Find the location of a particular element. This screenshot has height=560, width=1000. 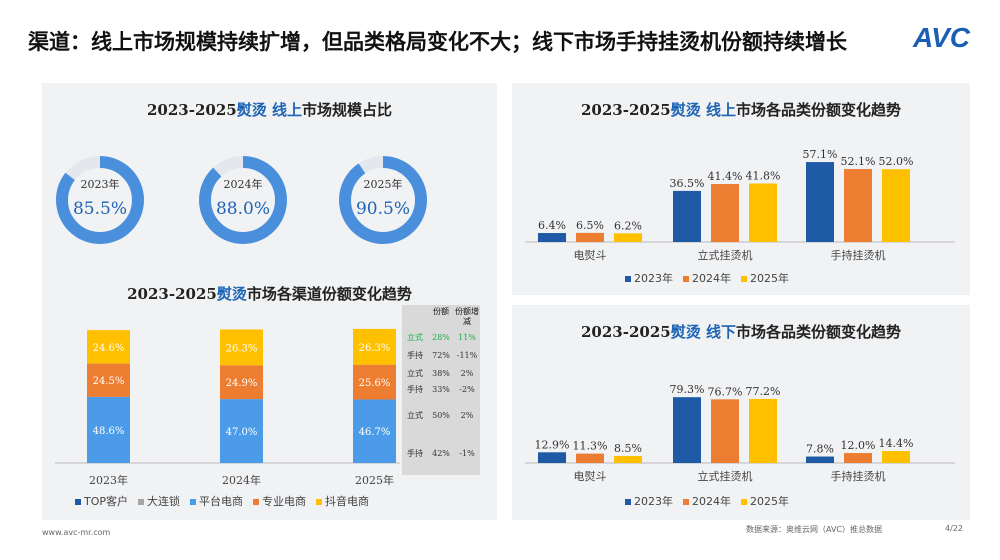

table-row: 手持 72% -11% is located at coordinates (441, 356).